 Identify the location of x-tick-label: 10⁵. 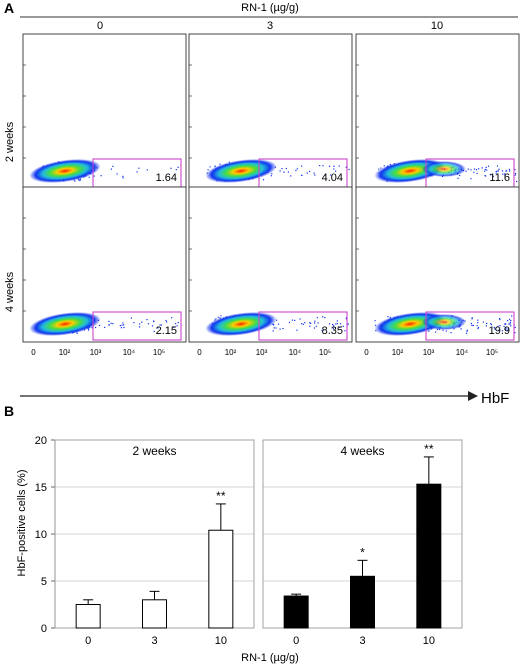
(492, 352).